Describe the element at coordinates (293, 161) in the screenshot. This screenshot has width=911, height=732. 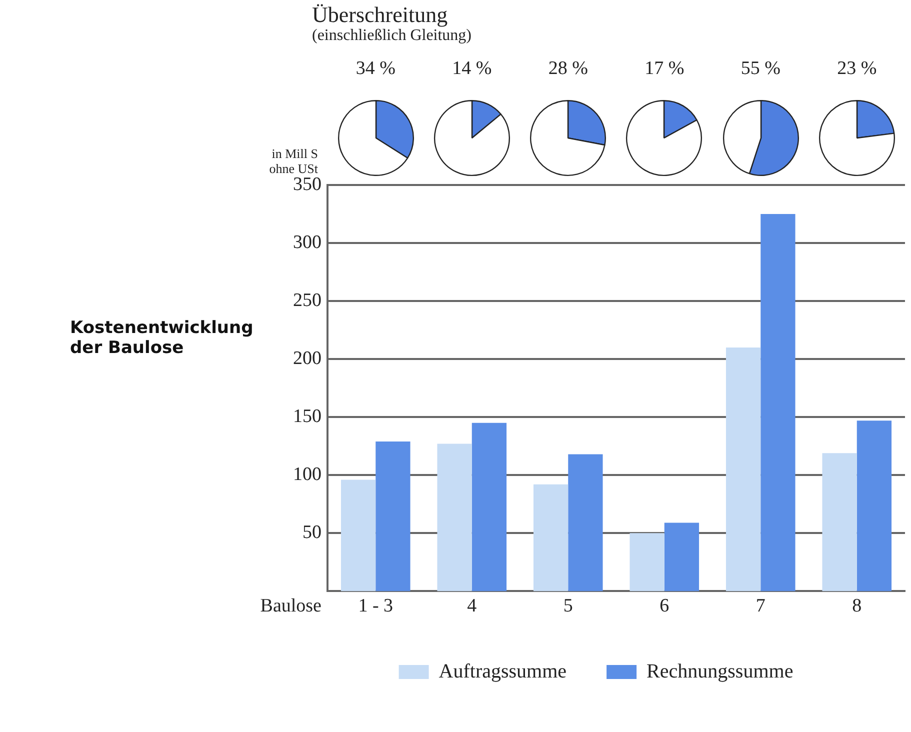
I see `y-axis-title: in Mill S ohne USt` at that location.